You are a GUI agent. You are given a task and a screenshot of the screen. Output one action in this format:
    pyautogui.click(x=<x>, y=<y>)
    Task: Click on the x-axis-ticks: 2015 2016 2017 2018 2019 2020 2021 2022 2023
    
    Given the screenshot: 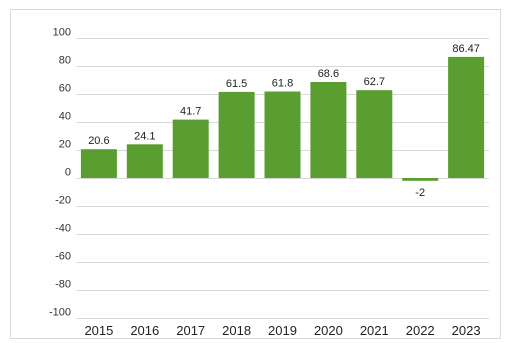 What is the action you would take?
    pyautogui.click(x=282, y=330)
    